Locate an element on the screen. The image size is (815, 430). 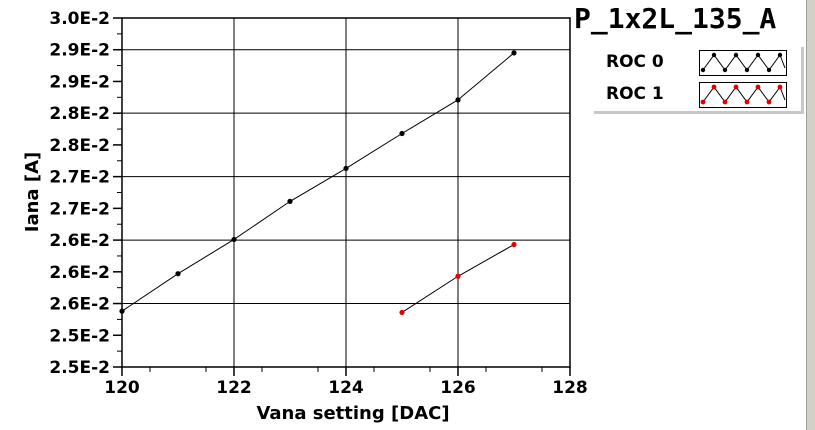
x-tick-label: 120 is located at coordinates (122, 388).